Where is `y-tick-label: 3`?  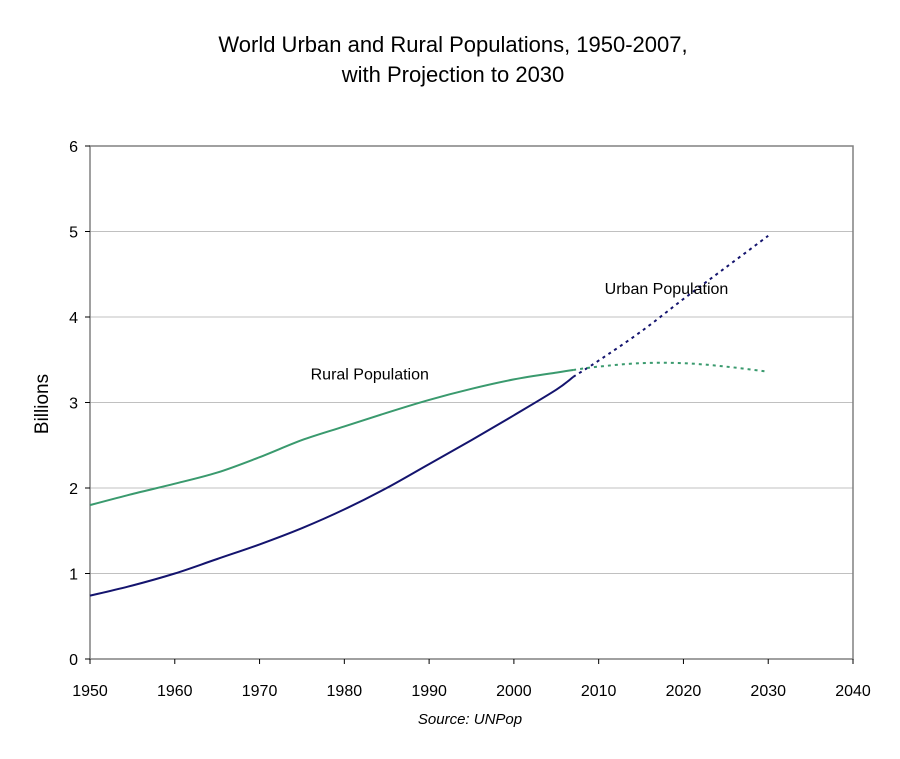 y-tick-label: 3 is located at coordinates (73, 404).